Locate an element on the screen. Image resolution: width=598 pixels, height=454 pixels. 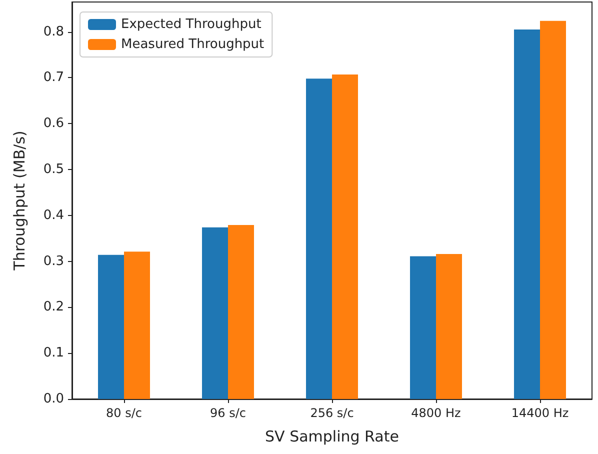
x-tick-label: 4800 Hz is located at coordinates (436, 413).